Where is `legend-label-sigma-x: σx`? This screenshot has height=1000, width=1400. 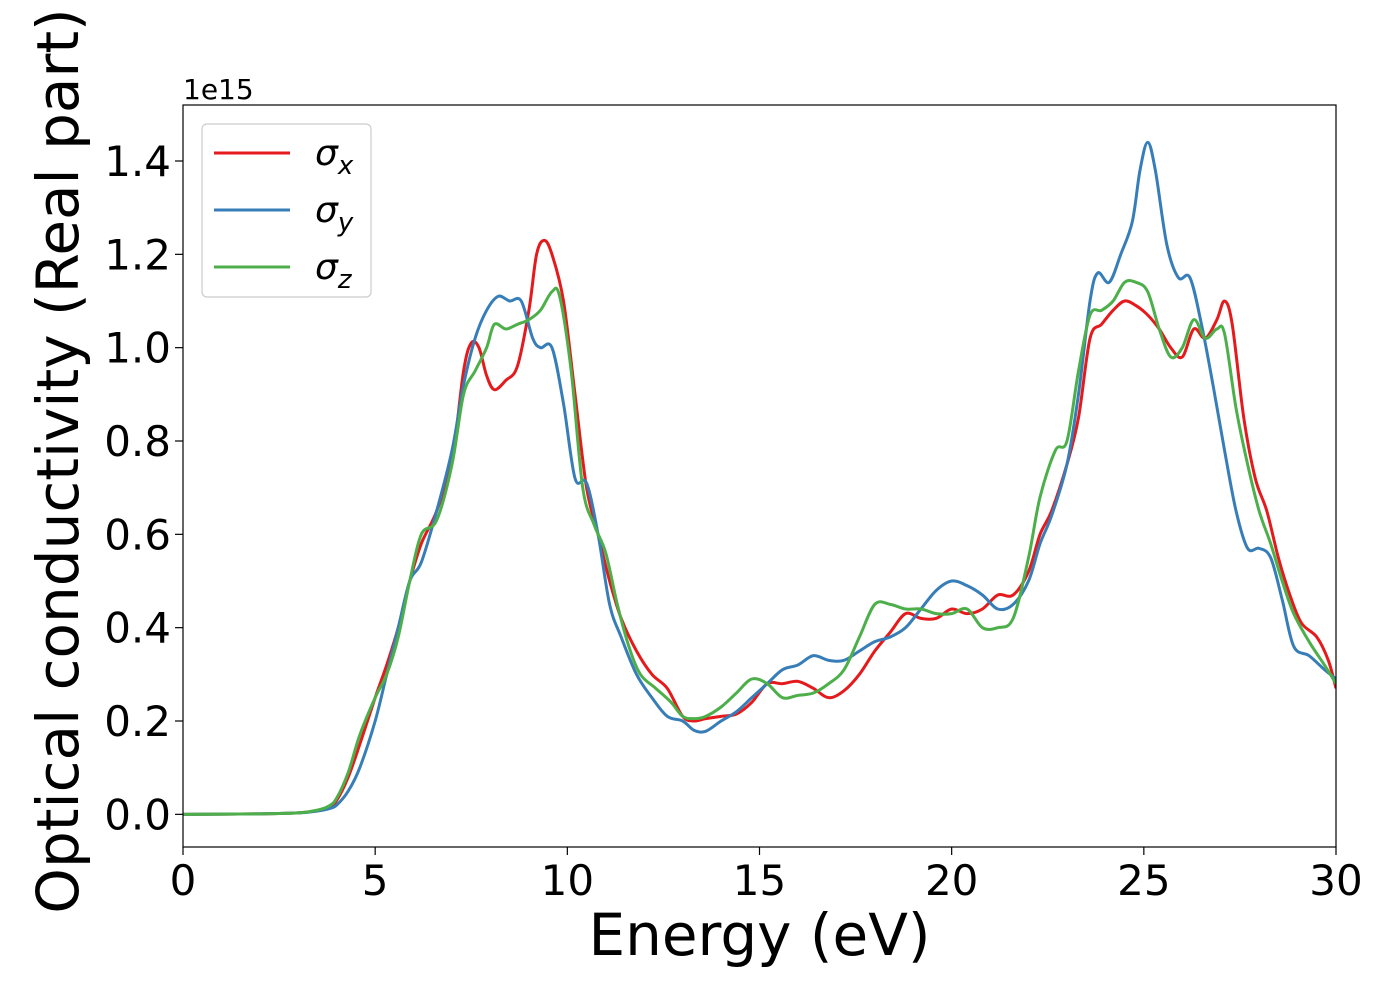
legend-label-sigma-x: σx is located at coordinates (334, 157).